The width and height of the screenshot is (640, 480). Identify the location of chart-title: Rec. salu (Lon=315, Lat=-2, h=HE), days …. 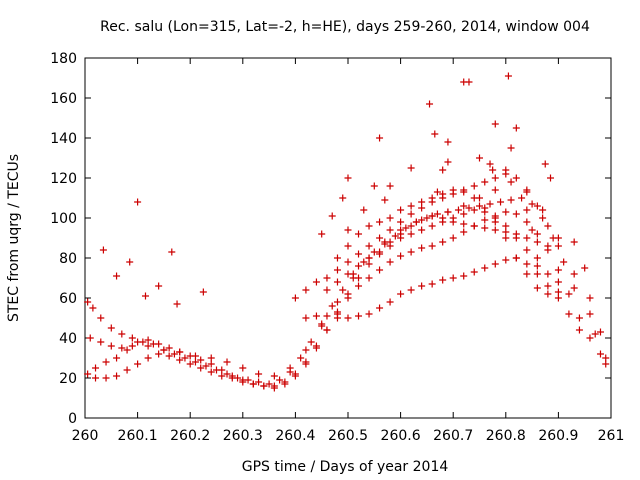
(345, 27).